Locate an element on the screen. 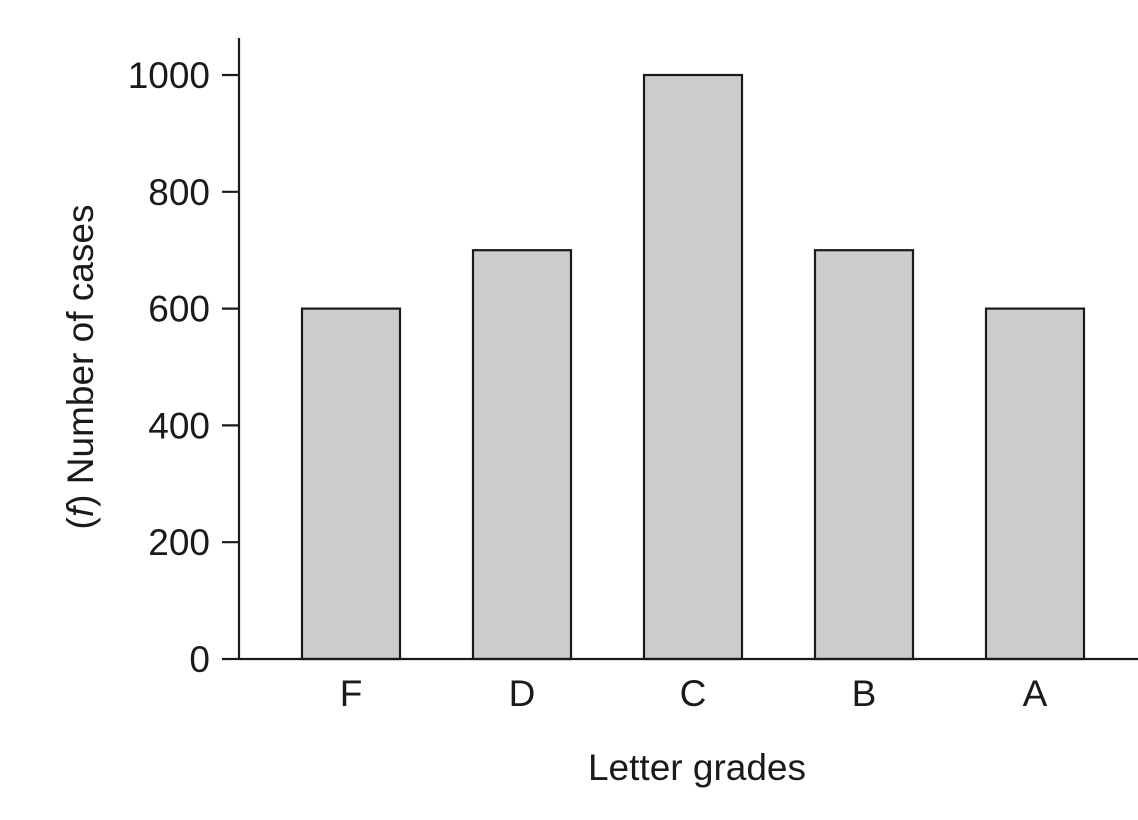 Image resolution: width=1138 pixels, height=820 pixels. y-axis-title-close: ) is located at coordinates (80, 501).